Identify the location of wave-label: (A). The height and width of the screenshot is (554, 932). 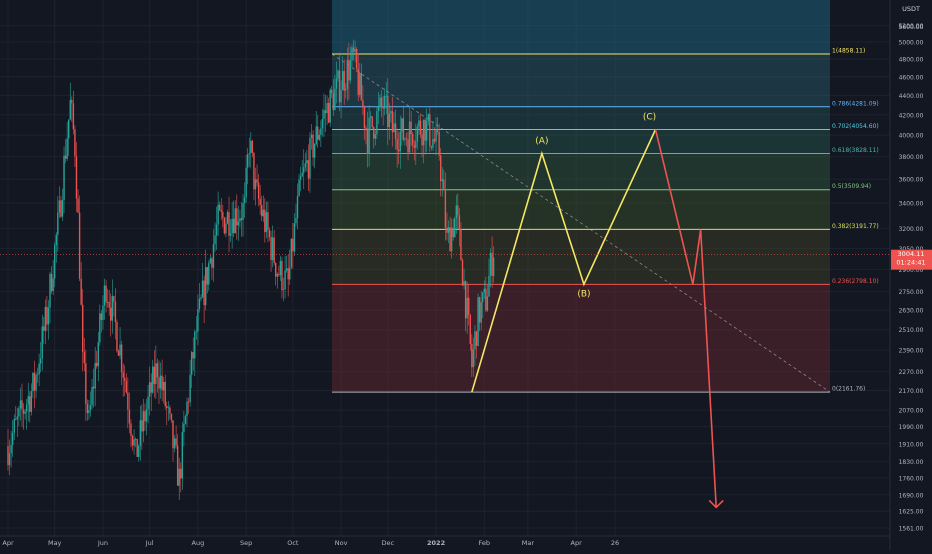
(541, 141).